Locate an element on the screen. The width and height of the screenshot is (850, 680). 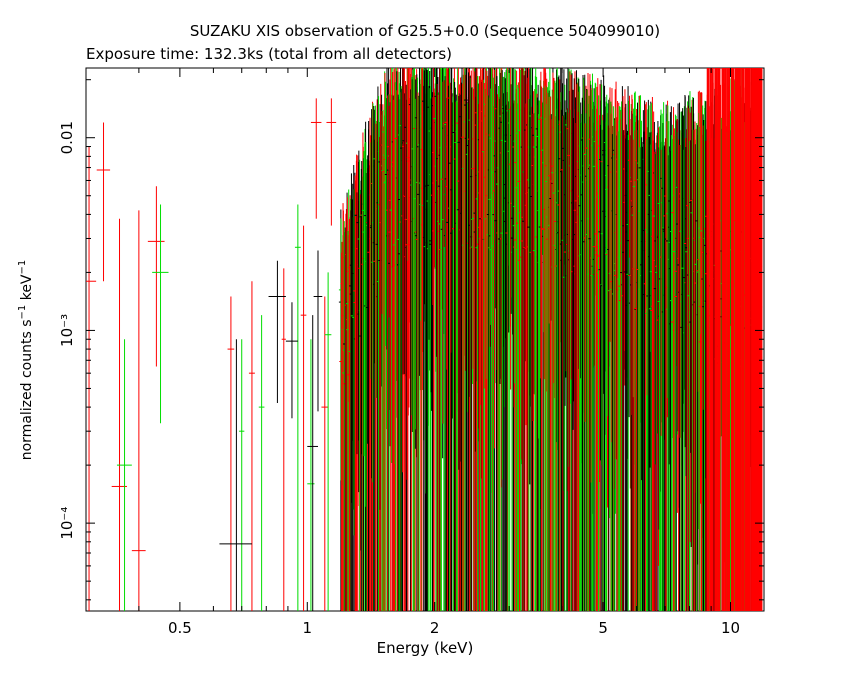
y-tick-label-group: 10⁻³ is located at coordinates (67, 330).